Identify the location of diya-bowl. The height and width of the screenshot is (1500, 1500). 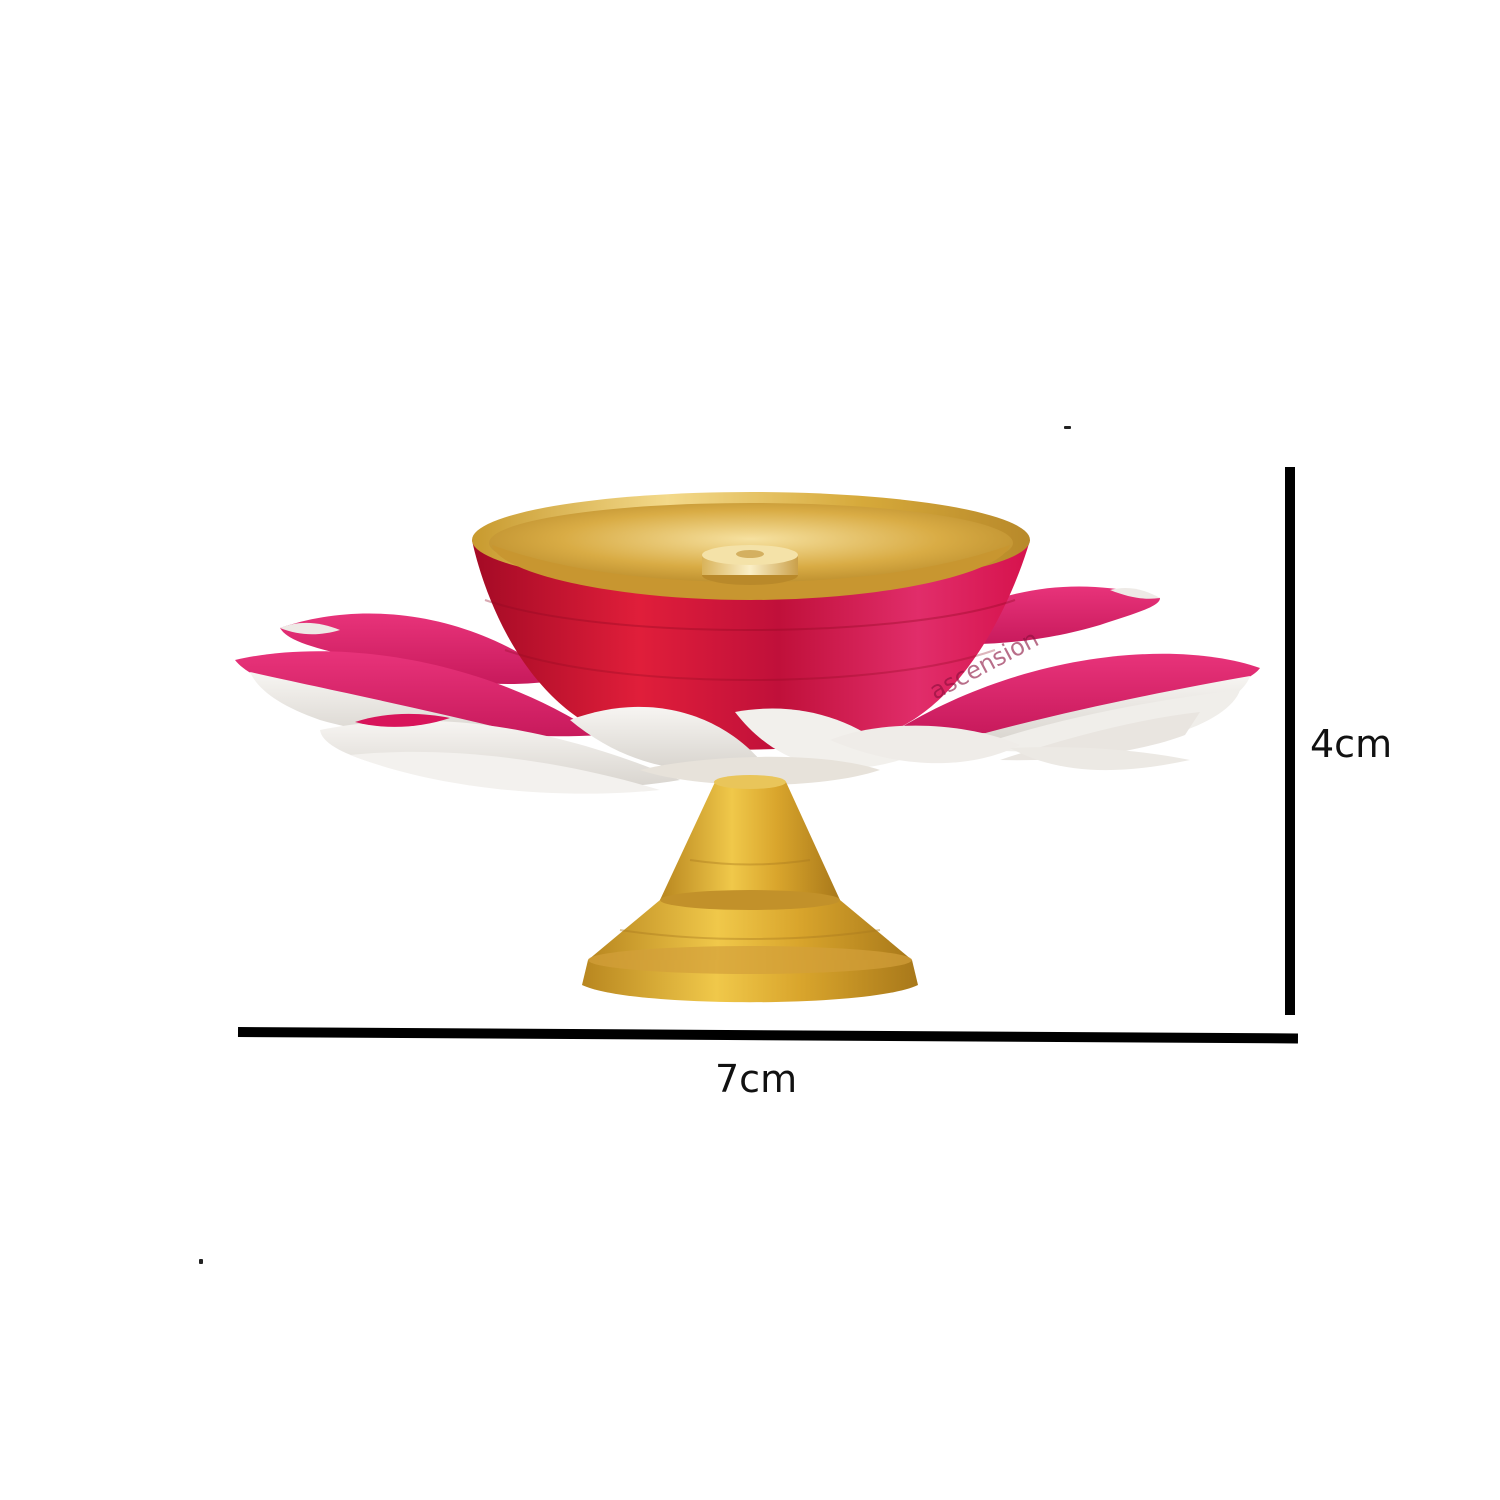
(751, 621).